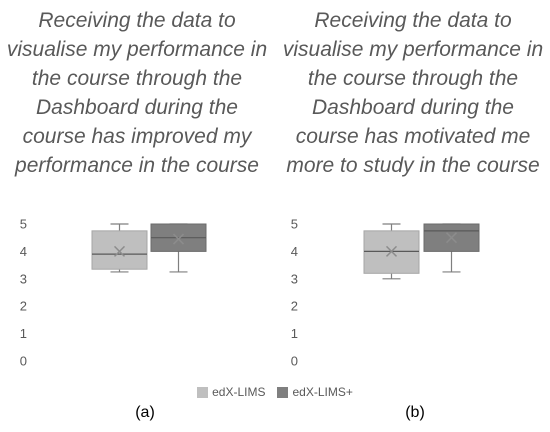 The image size is (550, 432). I want to click on legend-item-edx-lims-plus: edX-LIMS+, so click(315, 392).